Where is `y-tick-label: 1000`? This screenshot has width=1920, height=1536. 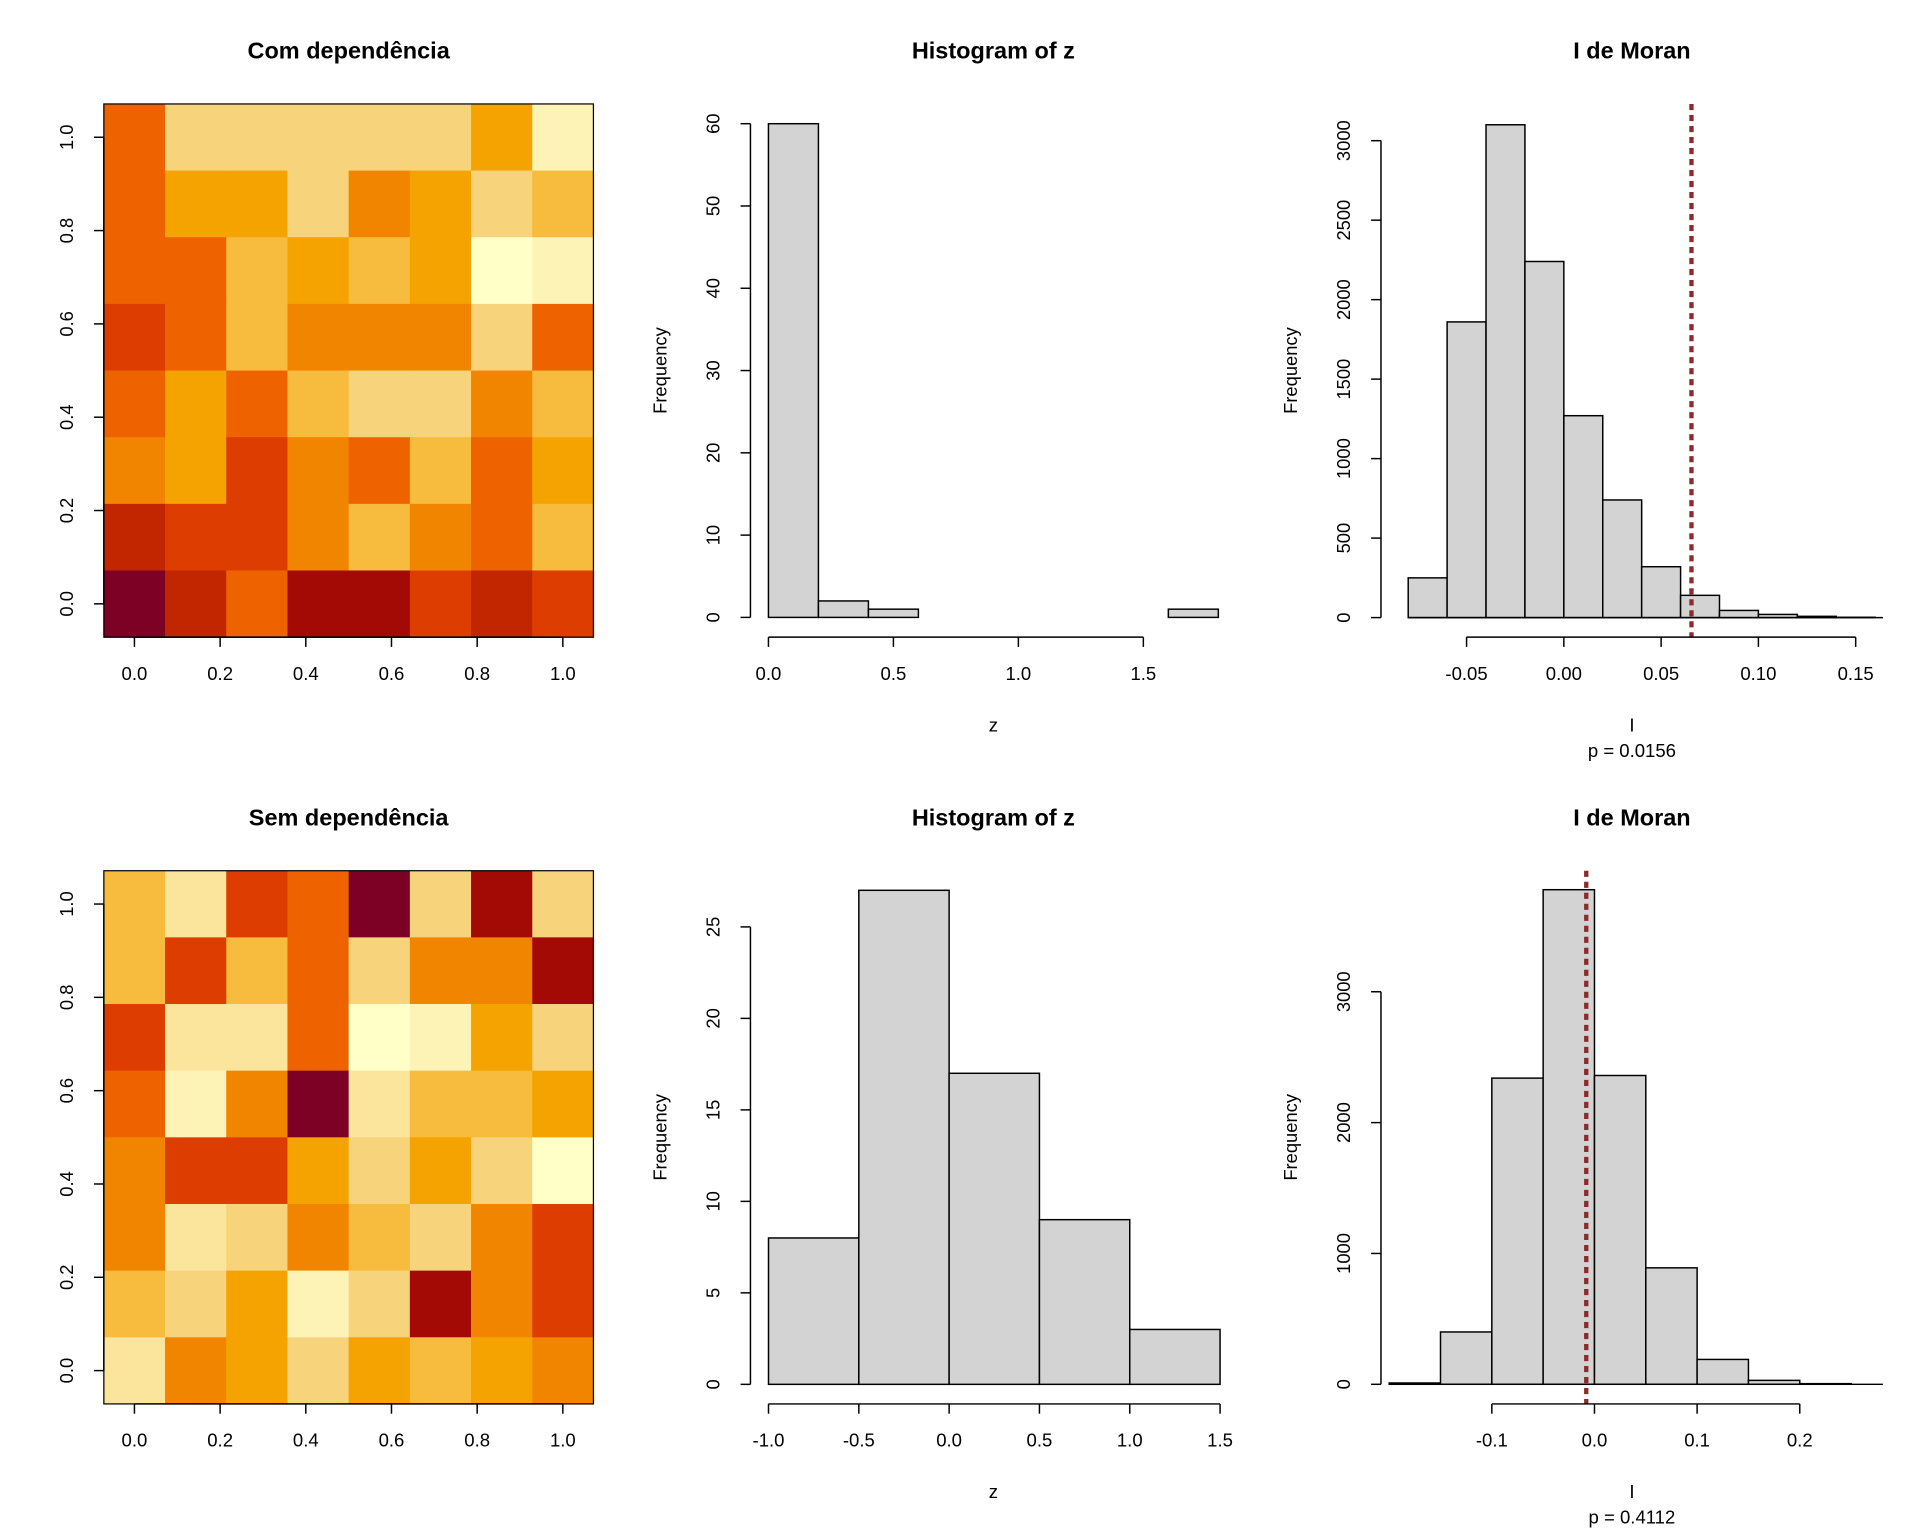 y-tick-label: 1000 is located at coordinates (1343, 458).